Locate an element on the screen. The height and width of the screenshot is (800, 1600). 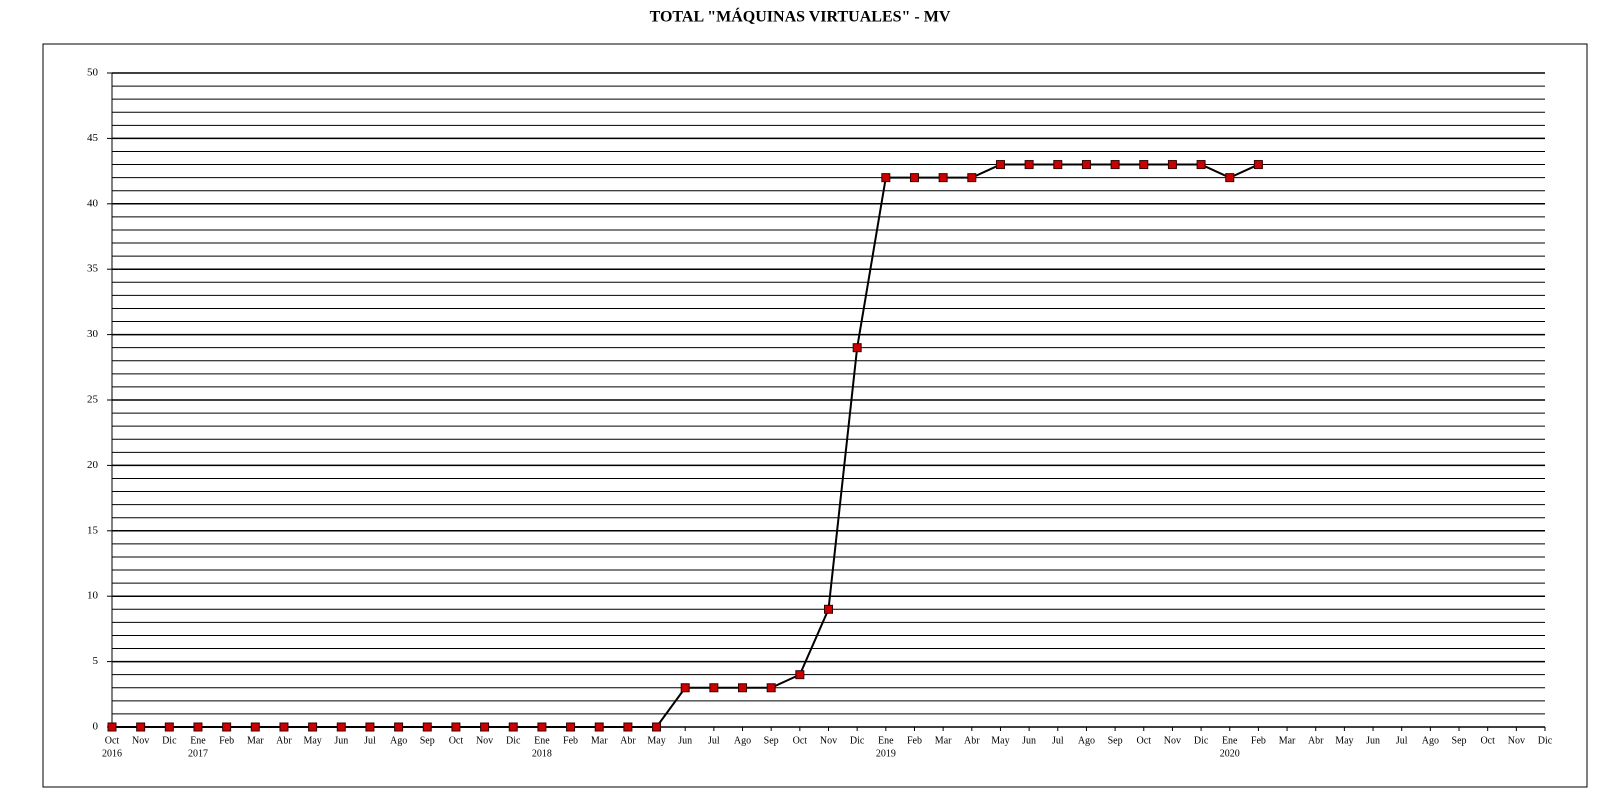
x-year-label: 2016 is located at coordinates (112, 753).